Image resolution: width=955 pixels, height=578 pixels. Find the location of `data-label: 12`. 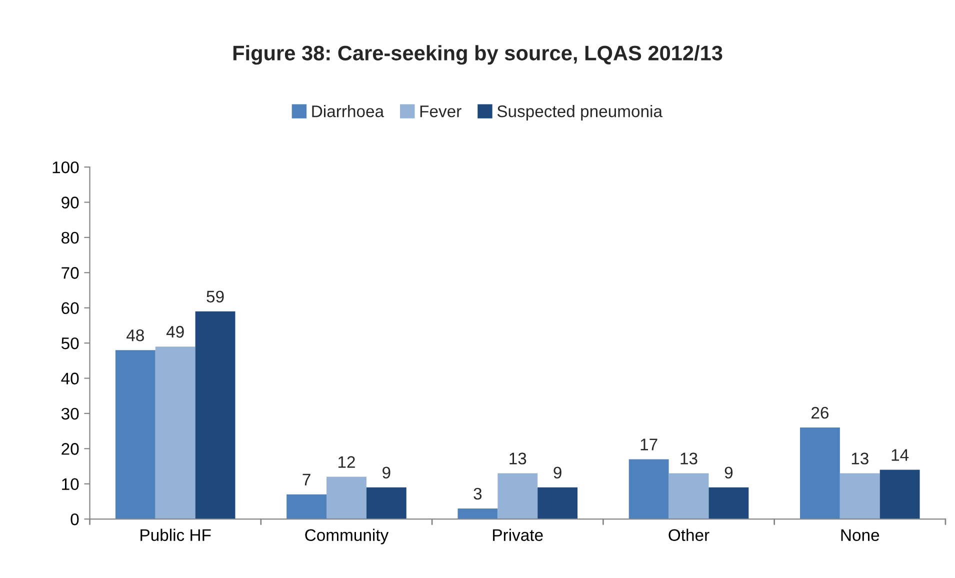

data-label: 12 is located at coordinates (346, 462).